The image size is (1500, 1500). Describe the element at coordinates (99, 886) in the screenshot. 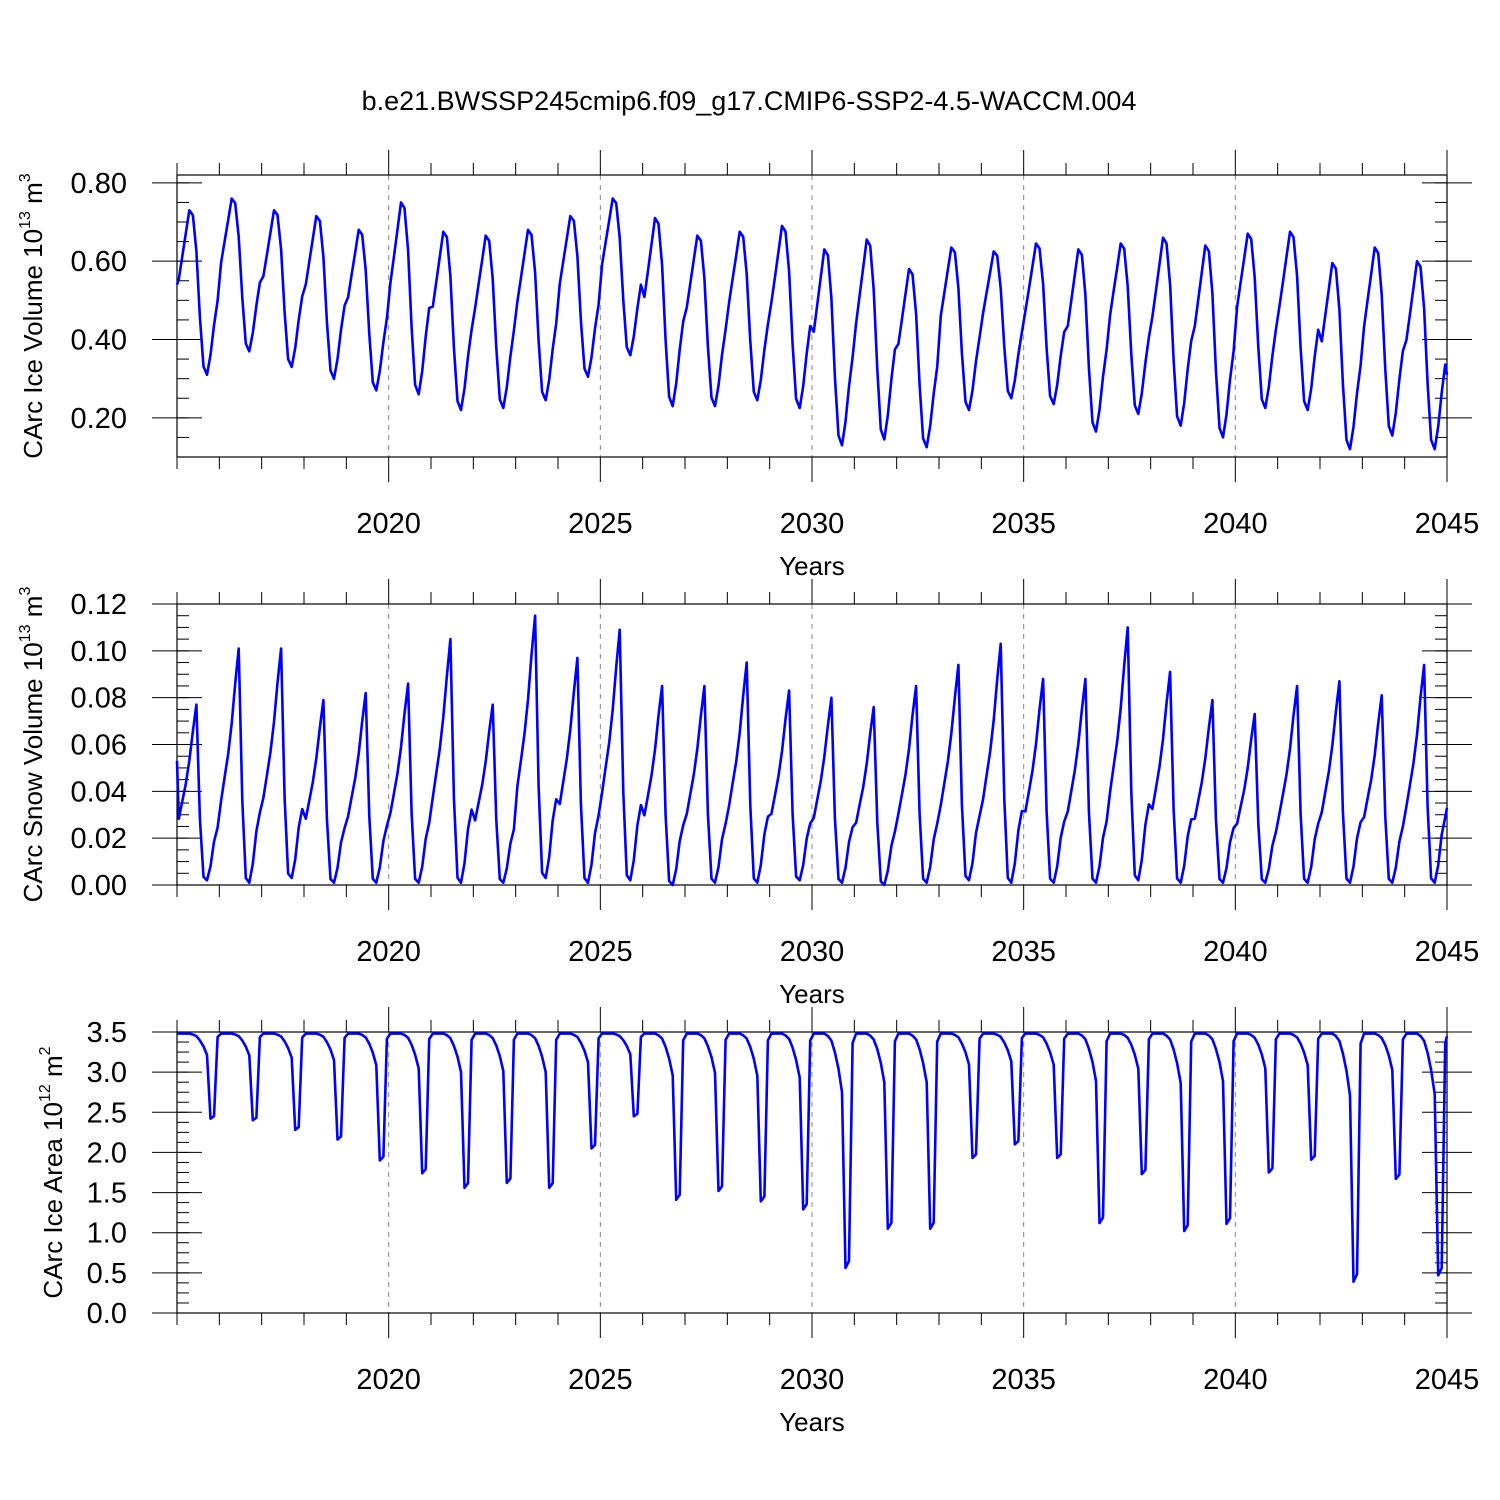

I see `y-tick-label: 0.00` at that location.